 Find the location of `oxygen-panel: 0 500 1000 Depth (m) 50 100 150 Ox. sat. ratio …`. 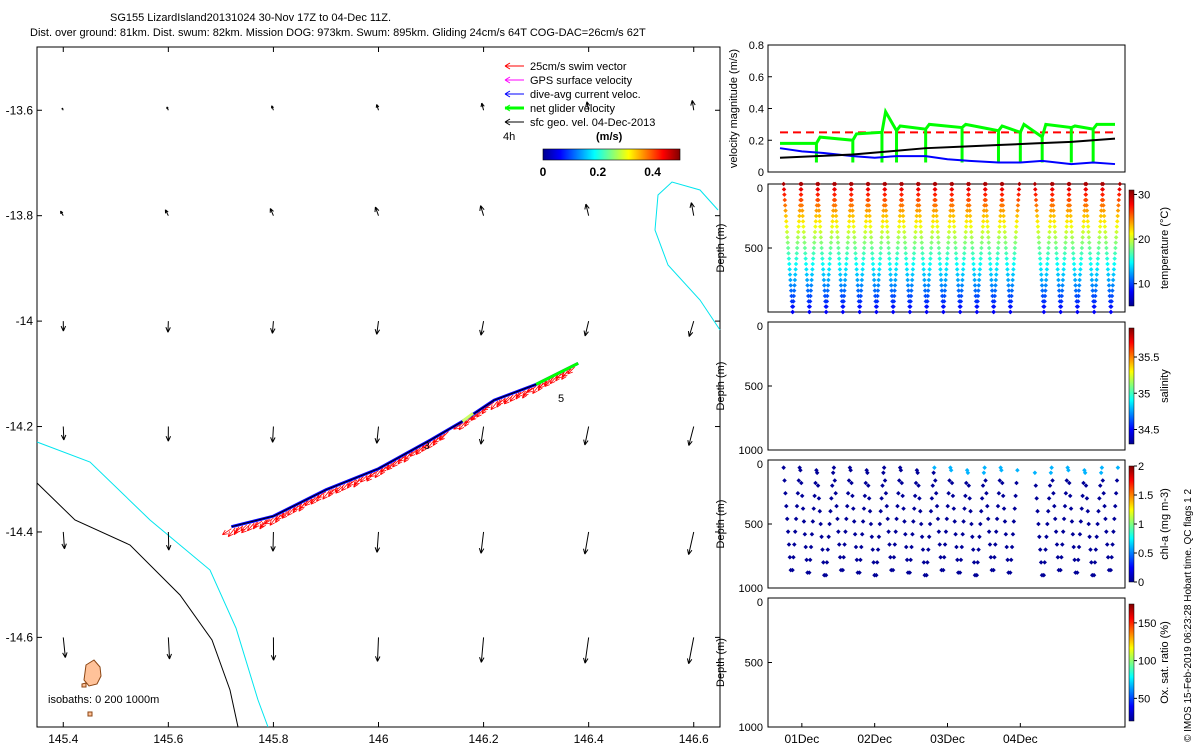

oxygen-panel: 0 500 1000 Depth (m) 50 100 150 Ox. sat. ratio … is located at coordinates (943, 671).